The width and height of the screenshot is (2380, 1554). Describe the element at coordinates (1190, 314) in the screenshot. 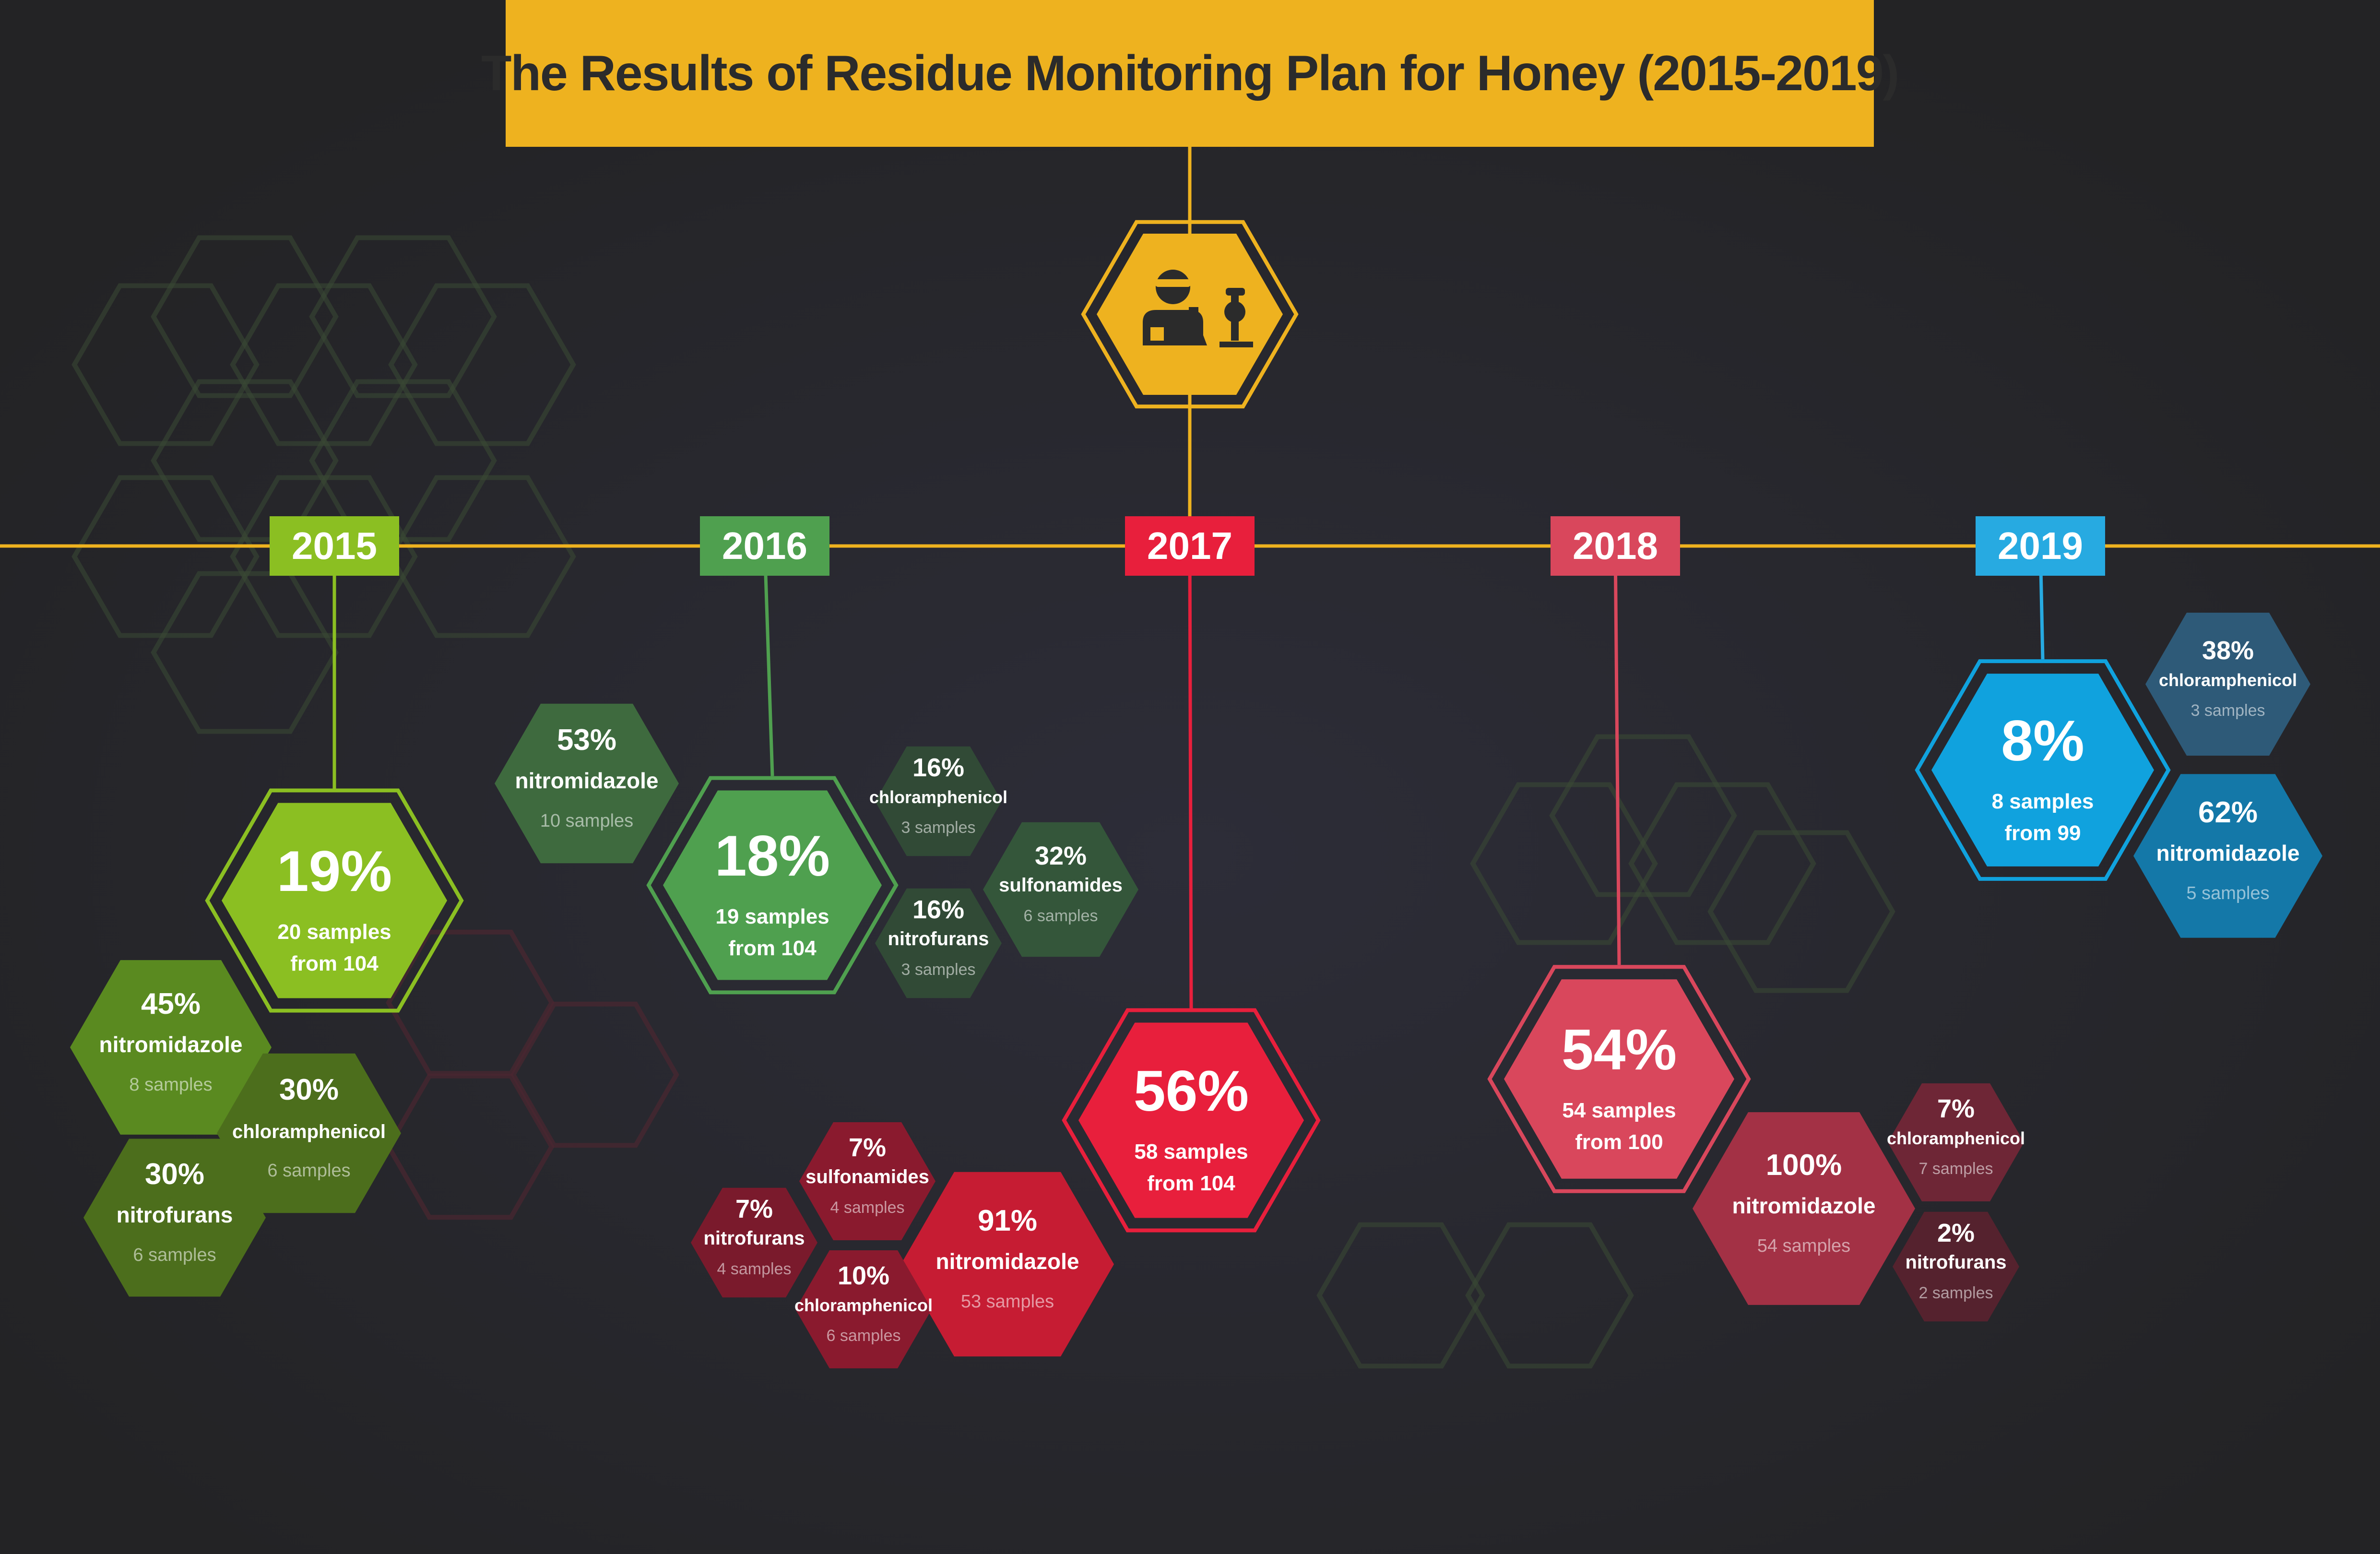

I see `icon-hexagon-outline` at that location.